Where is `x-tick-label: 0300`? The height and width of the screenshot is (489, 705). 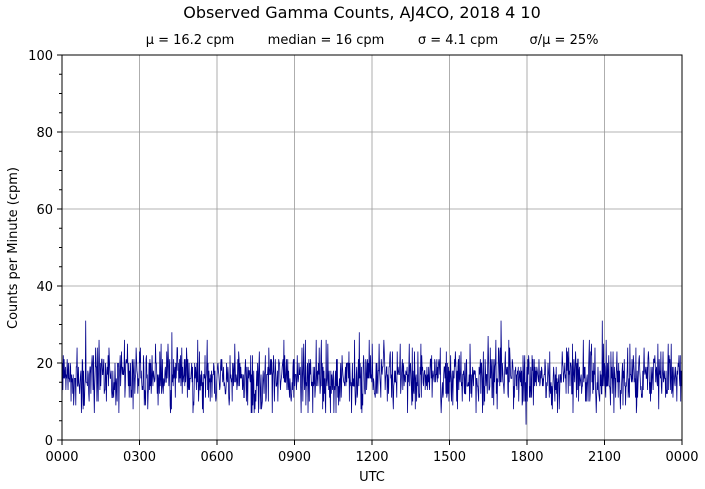
x-tick-label: 0300 is located at coordinates (139, 457).